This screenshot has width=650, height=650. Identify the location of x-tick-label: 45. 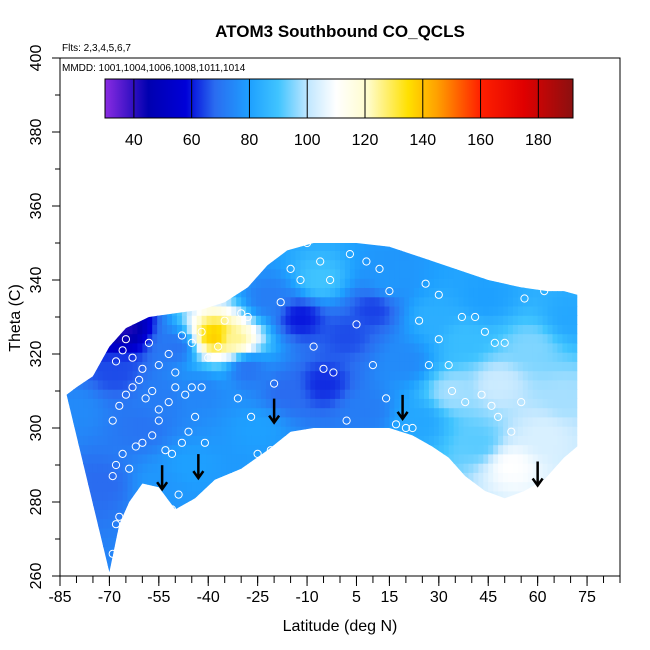
(488, 597).